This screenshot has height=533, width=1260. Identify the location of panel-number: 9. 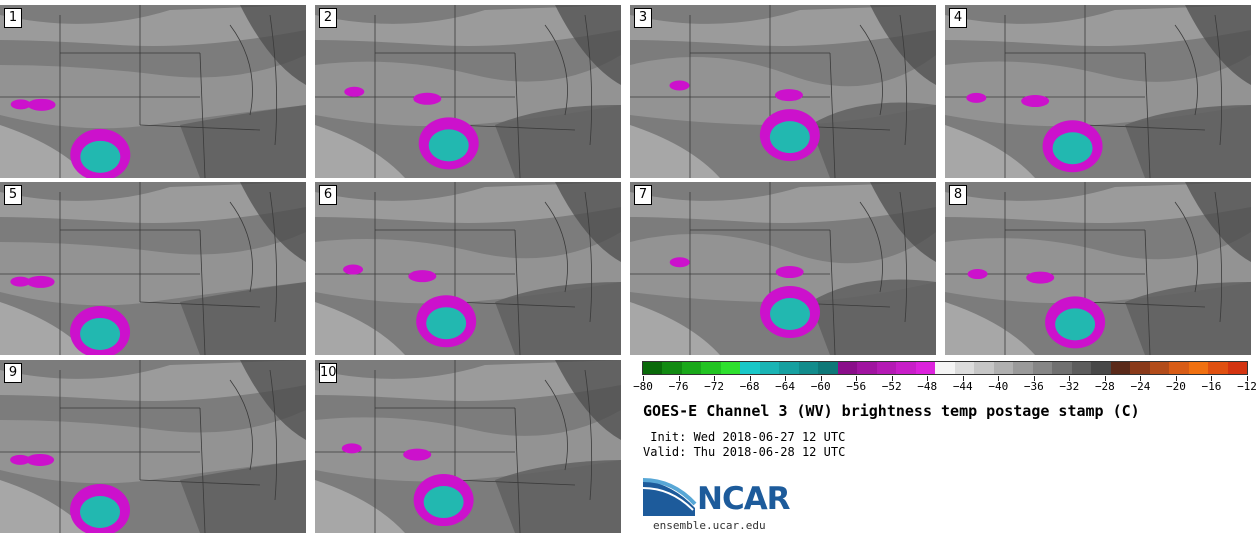
(13, 373).